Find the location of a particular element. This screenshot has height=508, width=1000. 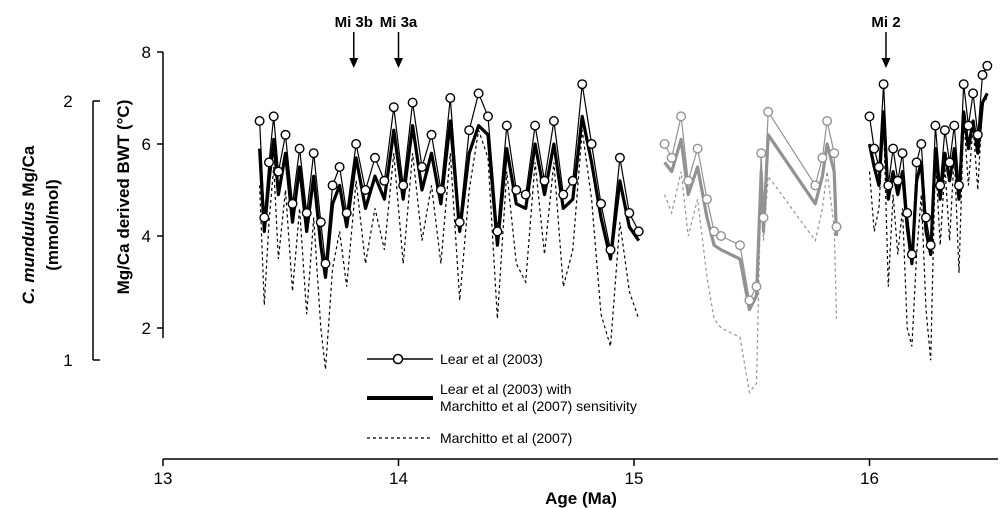

legend-marker-lear is located at coordinates (398, 359).